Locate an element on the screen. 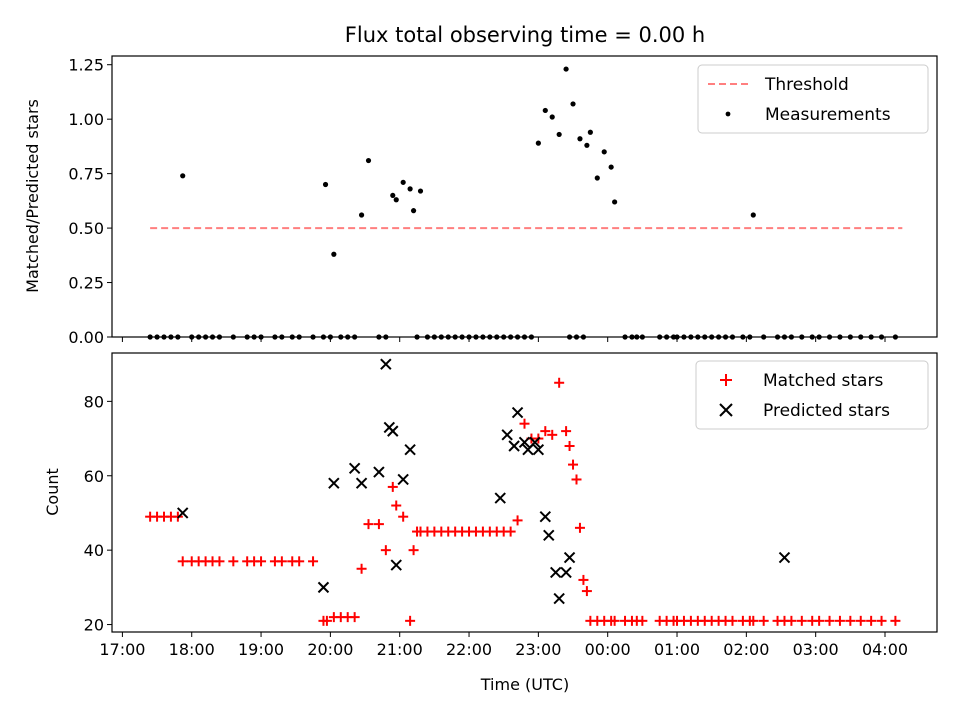 The height and width of the screenshot is (720, 960). count-legend: Matched stars Predicted stars is located at coordinates (812, 395).